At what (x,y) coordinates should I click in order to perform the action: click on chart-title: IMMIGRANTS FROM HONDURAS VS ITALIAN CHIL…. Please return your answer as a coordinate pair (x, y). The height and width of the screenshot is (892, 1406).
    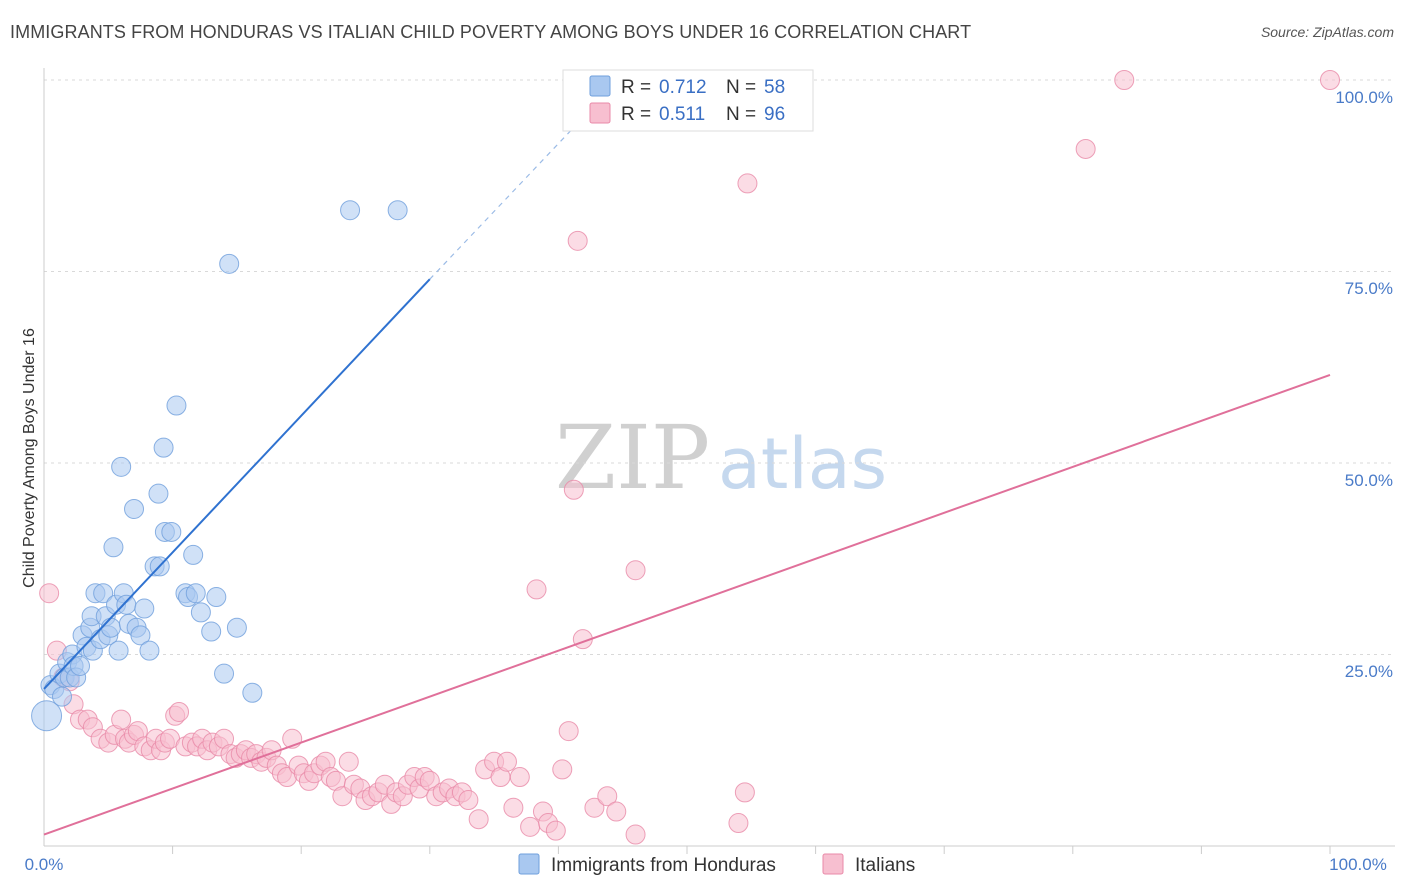
    Looking at the image, I should click on (491, 32).